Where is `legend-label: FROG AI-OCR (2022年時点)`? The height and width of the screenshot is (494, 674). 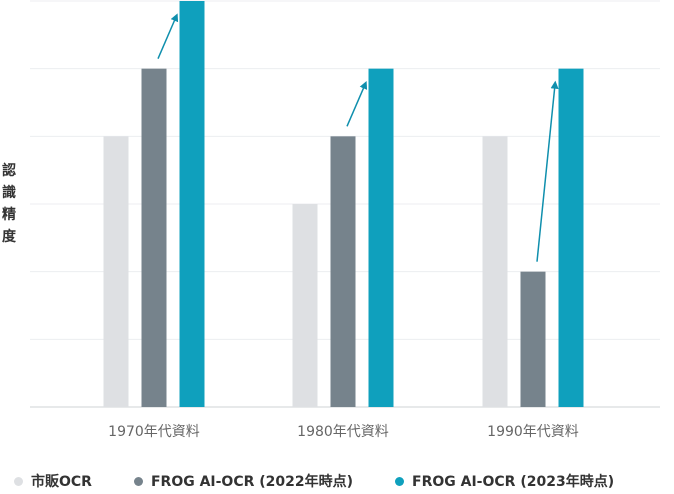 legend-label: FROG AI-OCR (2022年時点) is located at coordinates (252, 482).